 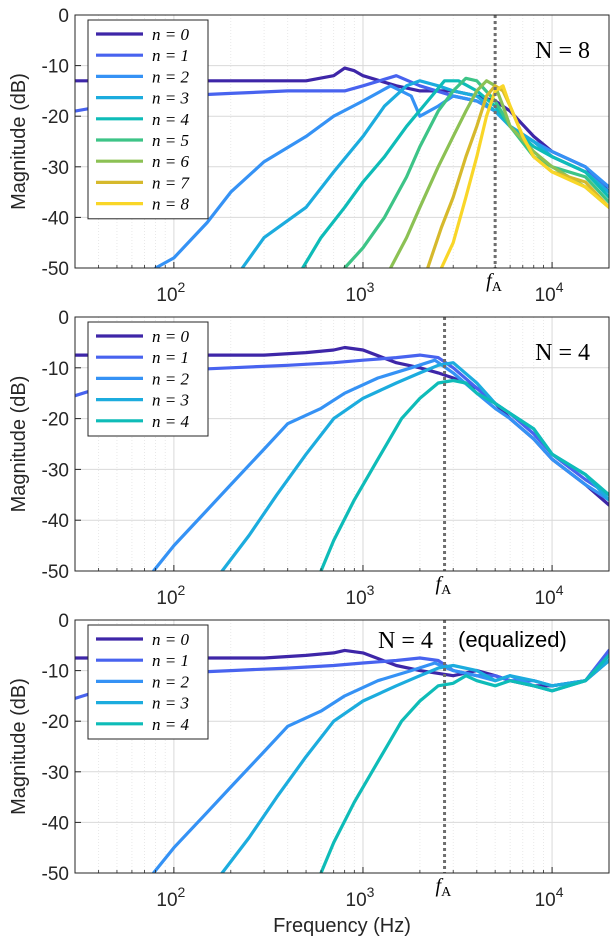 What do you see at coordinates (170, 140) in the screenshot?
I see `legend-label: n = 5` at bounding box center [170, 140].